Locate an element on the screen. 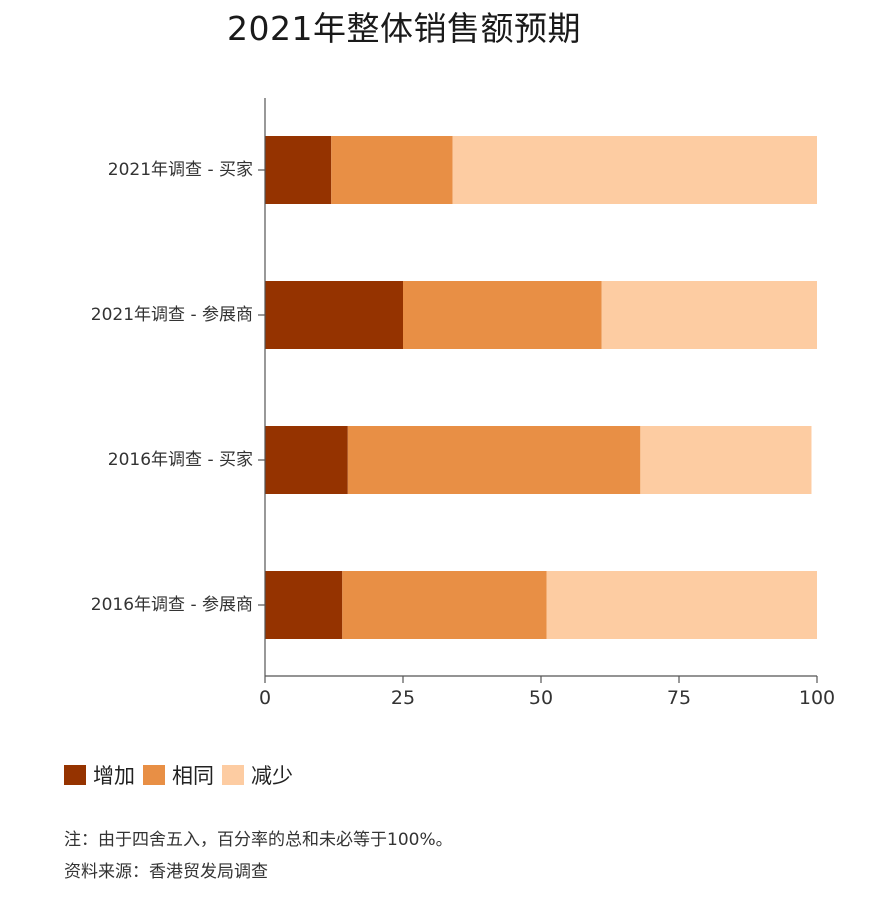 The height and width of the screenshot is (919, 870). legend-item-decrease: 减少 is located at coordinates (257, 775).